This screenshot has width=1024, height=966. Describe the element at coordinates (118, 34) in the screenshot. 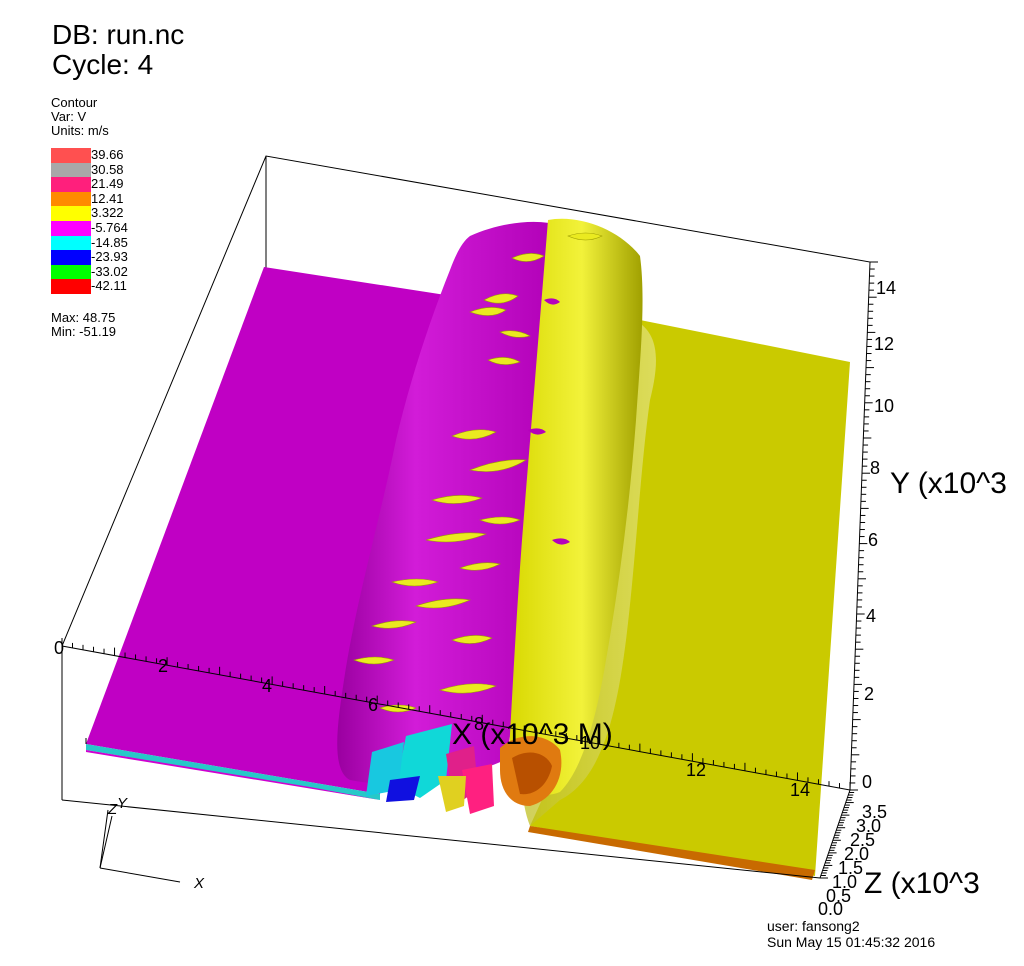

I see `database-title: DB: run.nc` at that location.